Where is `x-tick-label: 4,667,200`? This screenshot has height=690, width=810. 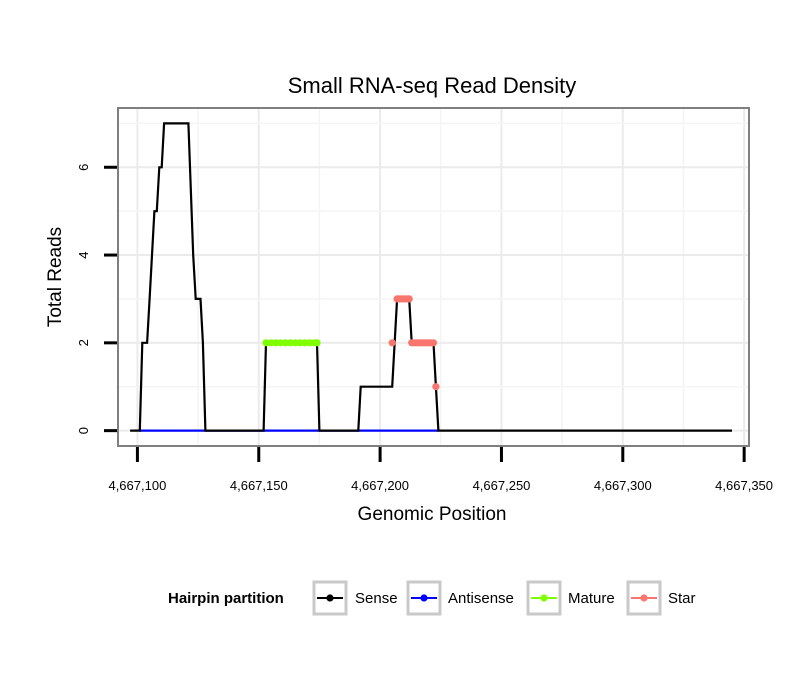 x-tick-label: 4,667,200 is located at coordinates (380, 485).